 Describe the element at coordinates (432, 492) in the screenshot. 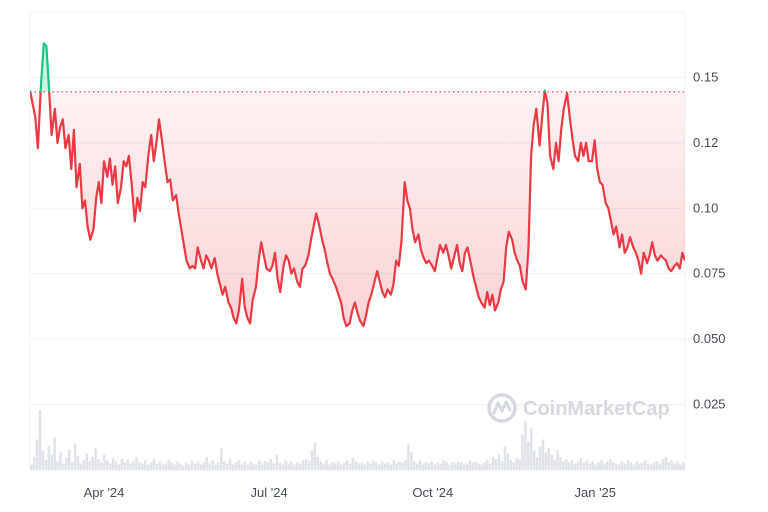

I see `x-tick-label: Oct '24` at that location.